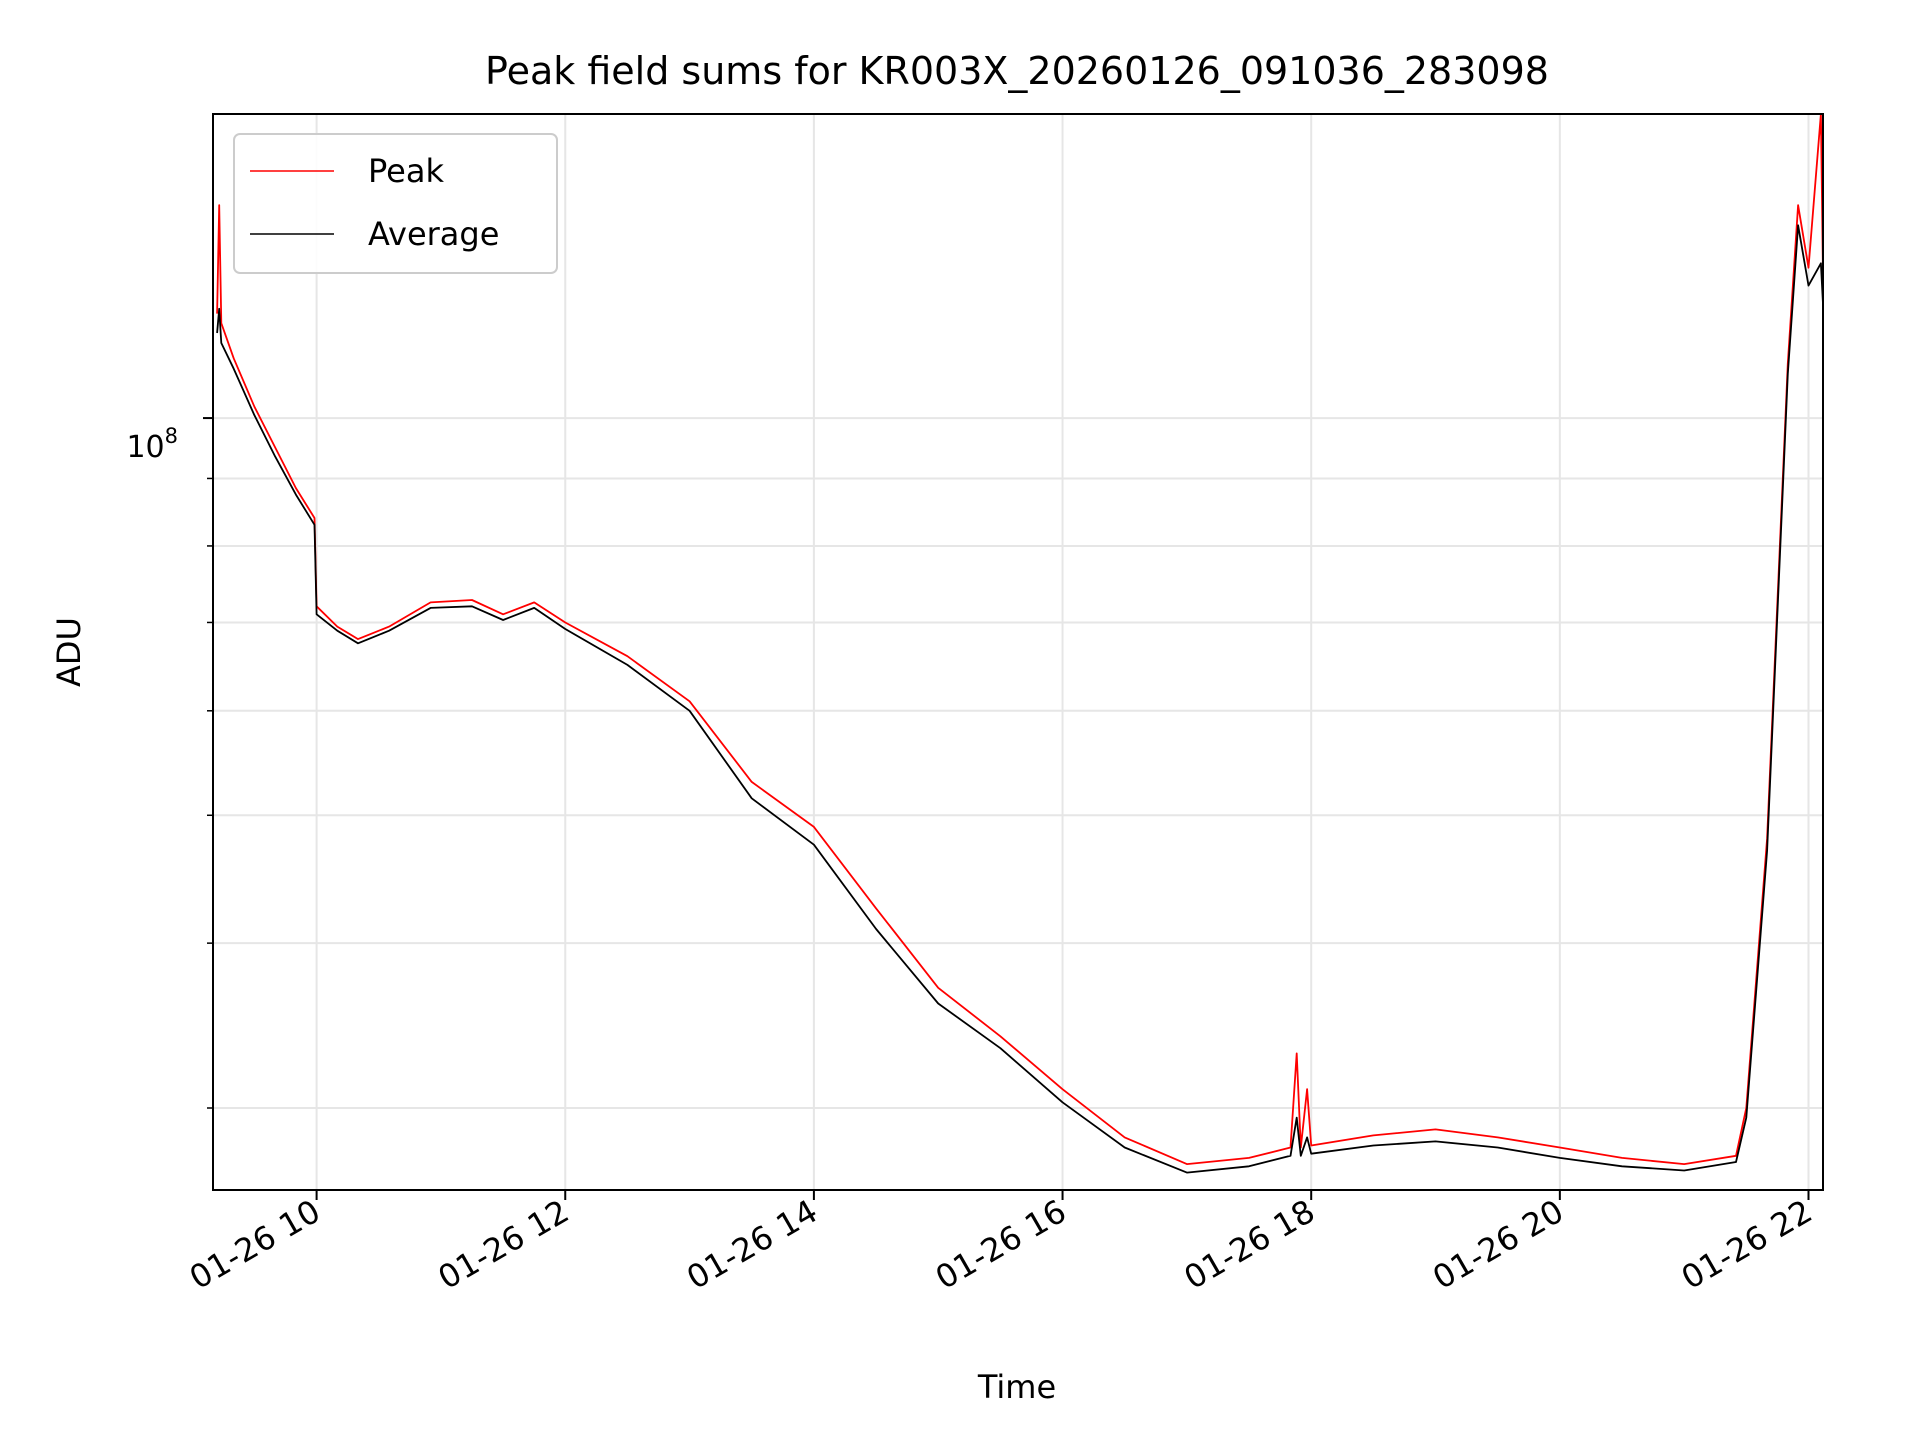 Image resolution: width=1920 pixels, height=1440 pixels. I want to click on legend: Peak Average, so click(395, 203).